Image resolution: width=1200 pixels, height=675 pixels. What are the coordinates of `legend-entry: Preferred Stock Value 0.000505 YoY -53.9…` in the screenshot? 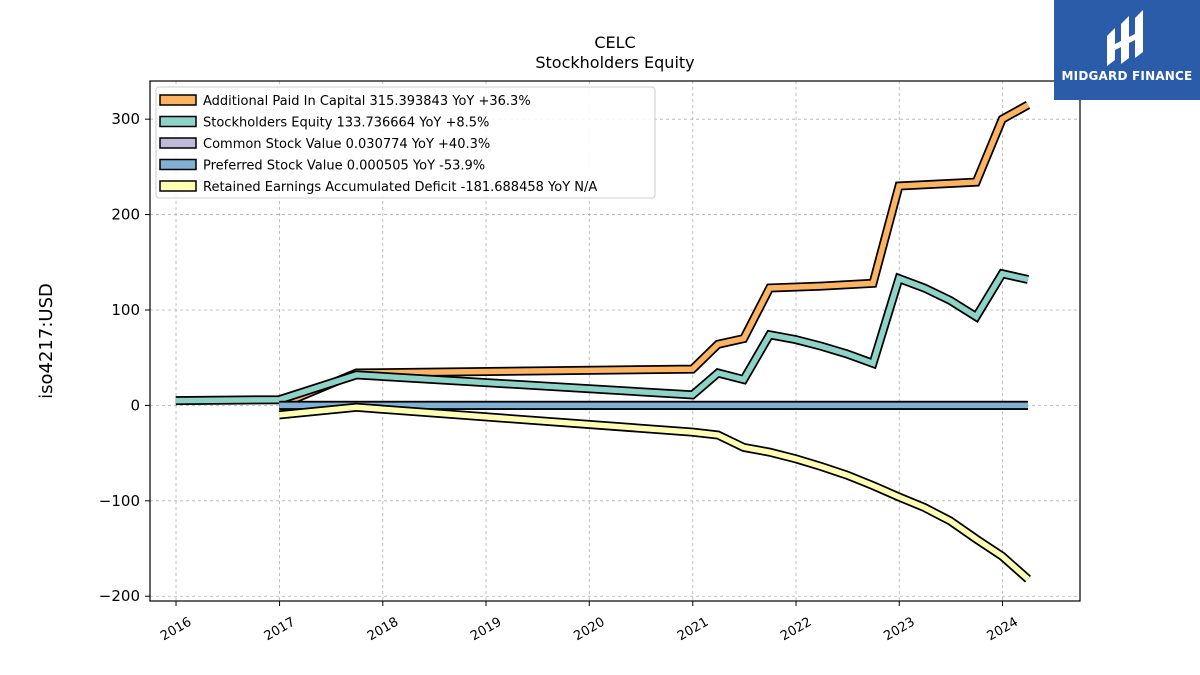 It's located at (344, 166).